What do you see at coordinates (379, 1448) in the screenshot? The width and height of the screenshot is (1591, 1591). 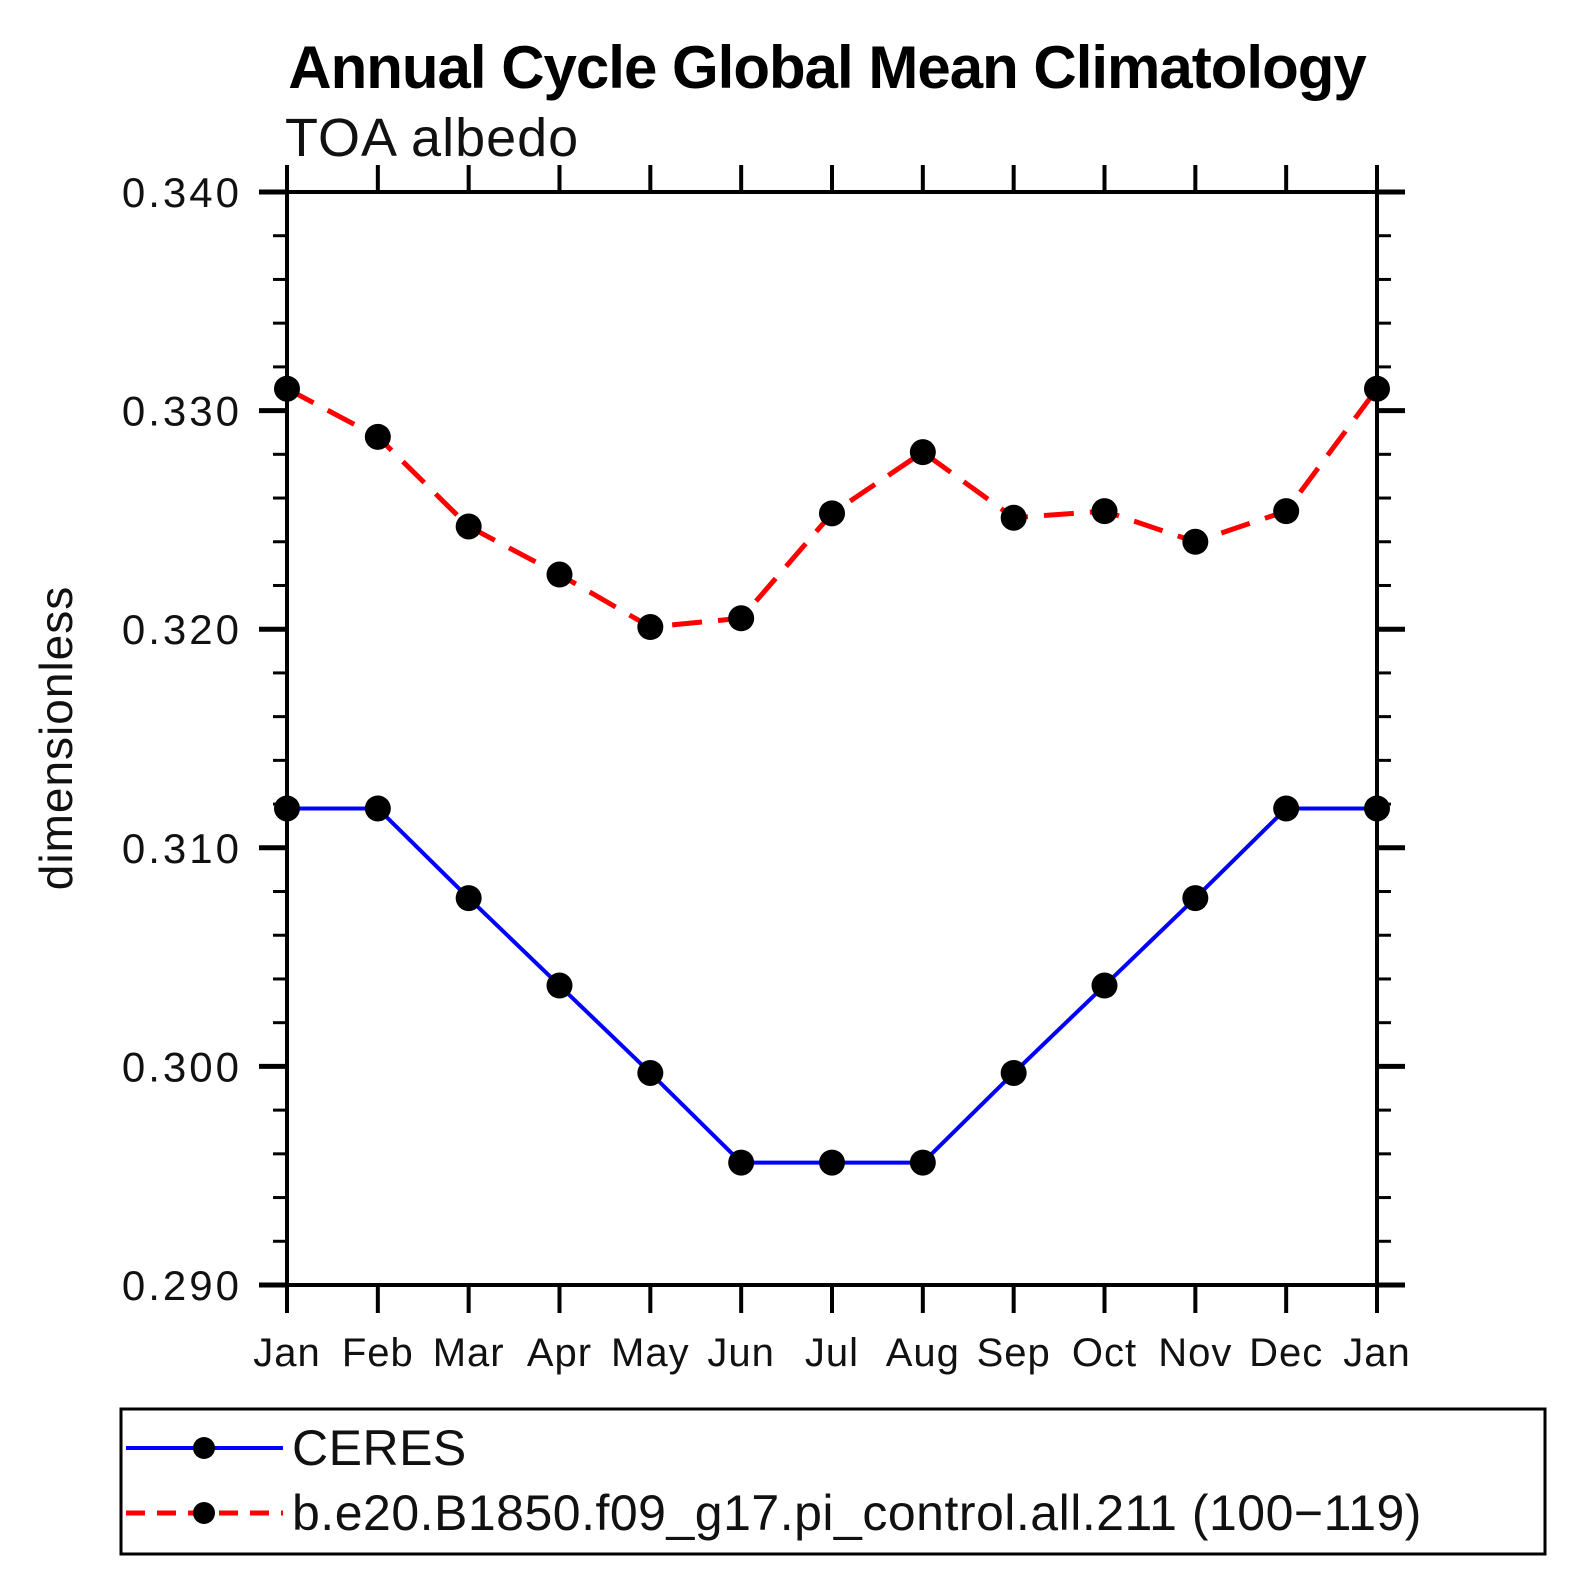 I see `legend-label-ceres: CERES` at bounding box center [379, 1448].